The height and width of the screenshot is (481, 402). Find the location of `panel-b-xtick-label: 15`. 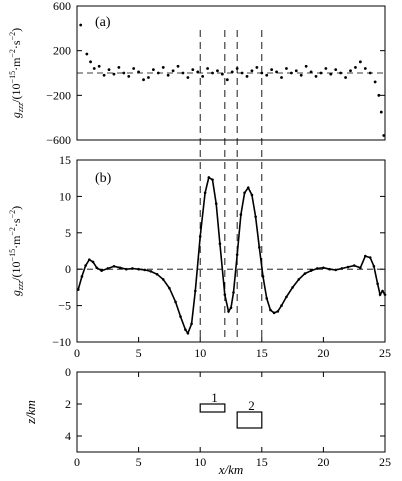

panel-b-xtick-label: 15 is located at coordinates (262, 353).